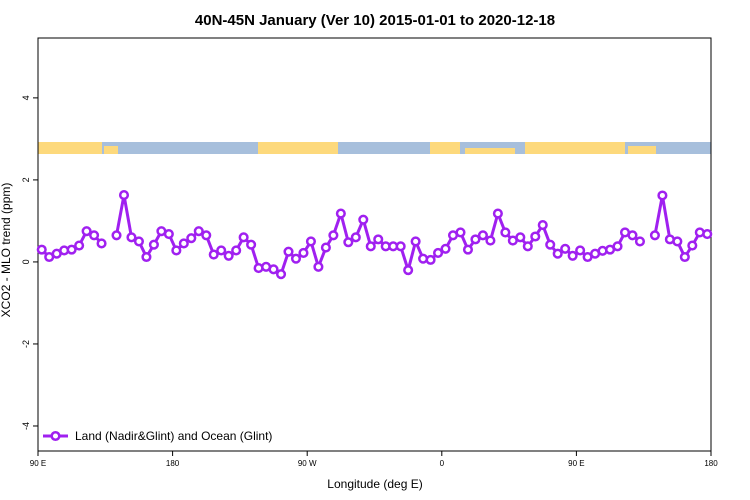 The image size is (750, 500). I want to click on y-tick-label: -2, so click(26, 344).